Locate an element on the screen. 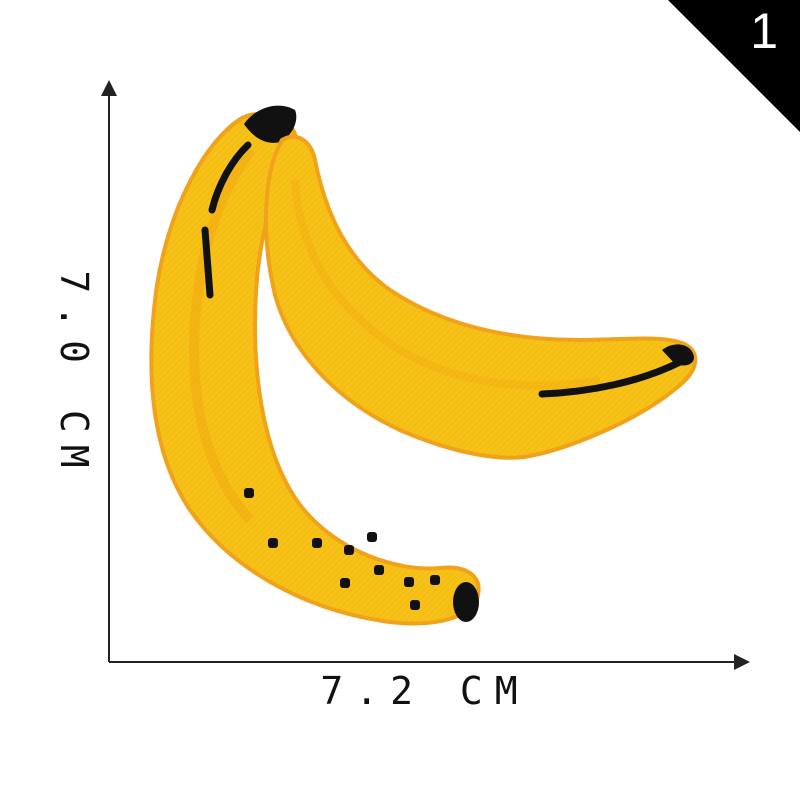 The image size is (800, 804). height-measurement-label: 7.0 CM is located at coordinates (74, 375).